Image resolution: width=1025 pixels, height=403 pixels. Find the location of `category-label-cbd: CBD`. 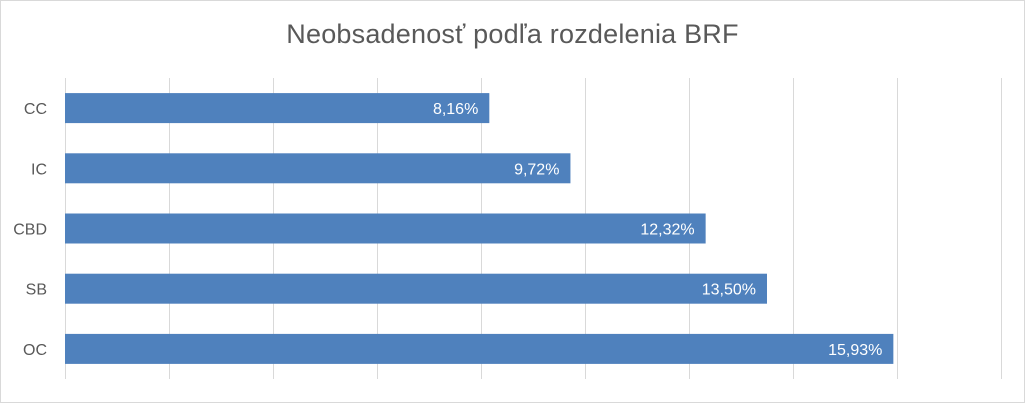

category-label-cbd: CBD is located at coordinates (30, 230).